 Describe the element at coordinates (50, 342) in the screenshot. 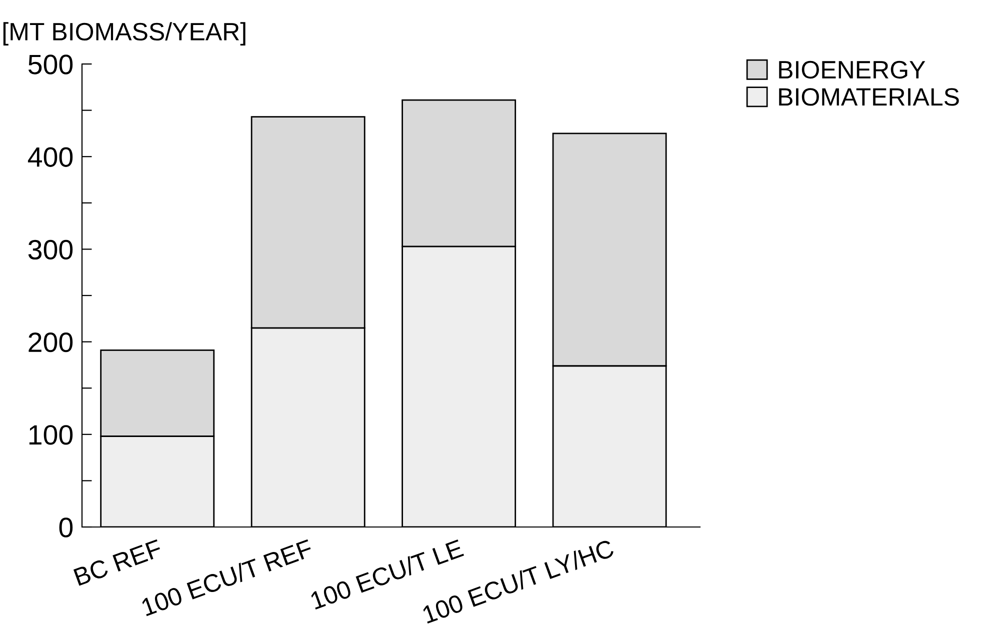

I see `y-tick-label: 200` at that location.